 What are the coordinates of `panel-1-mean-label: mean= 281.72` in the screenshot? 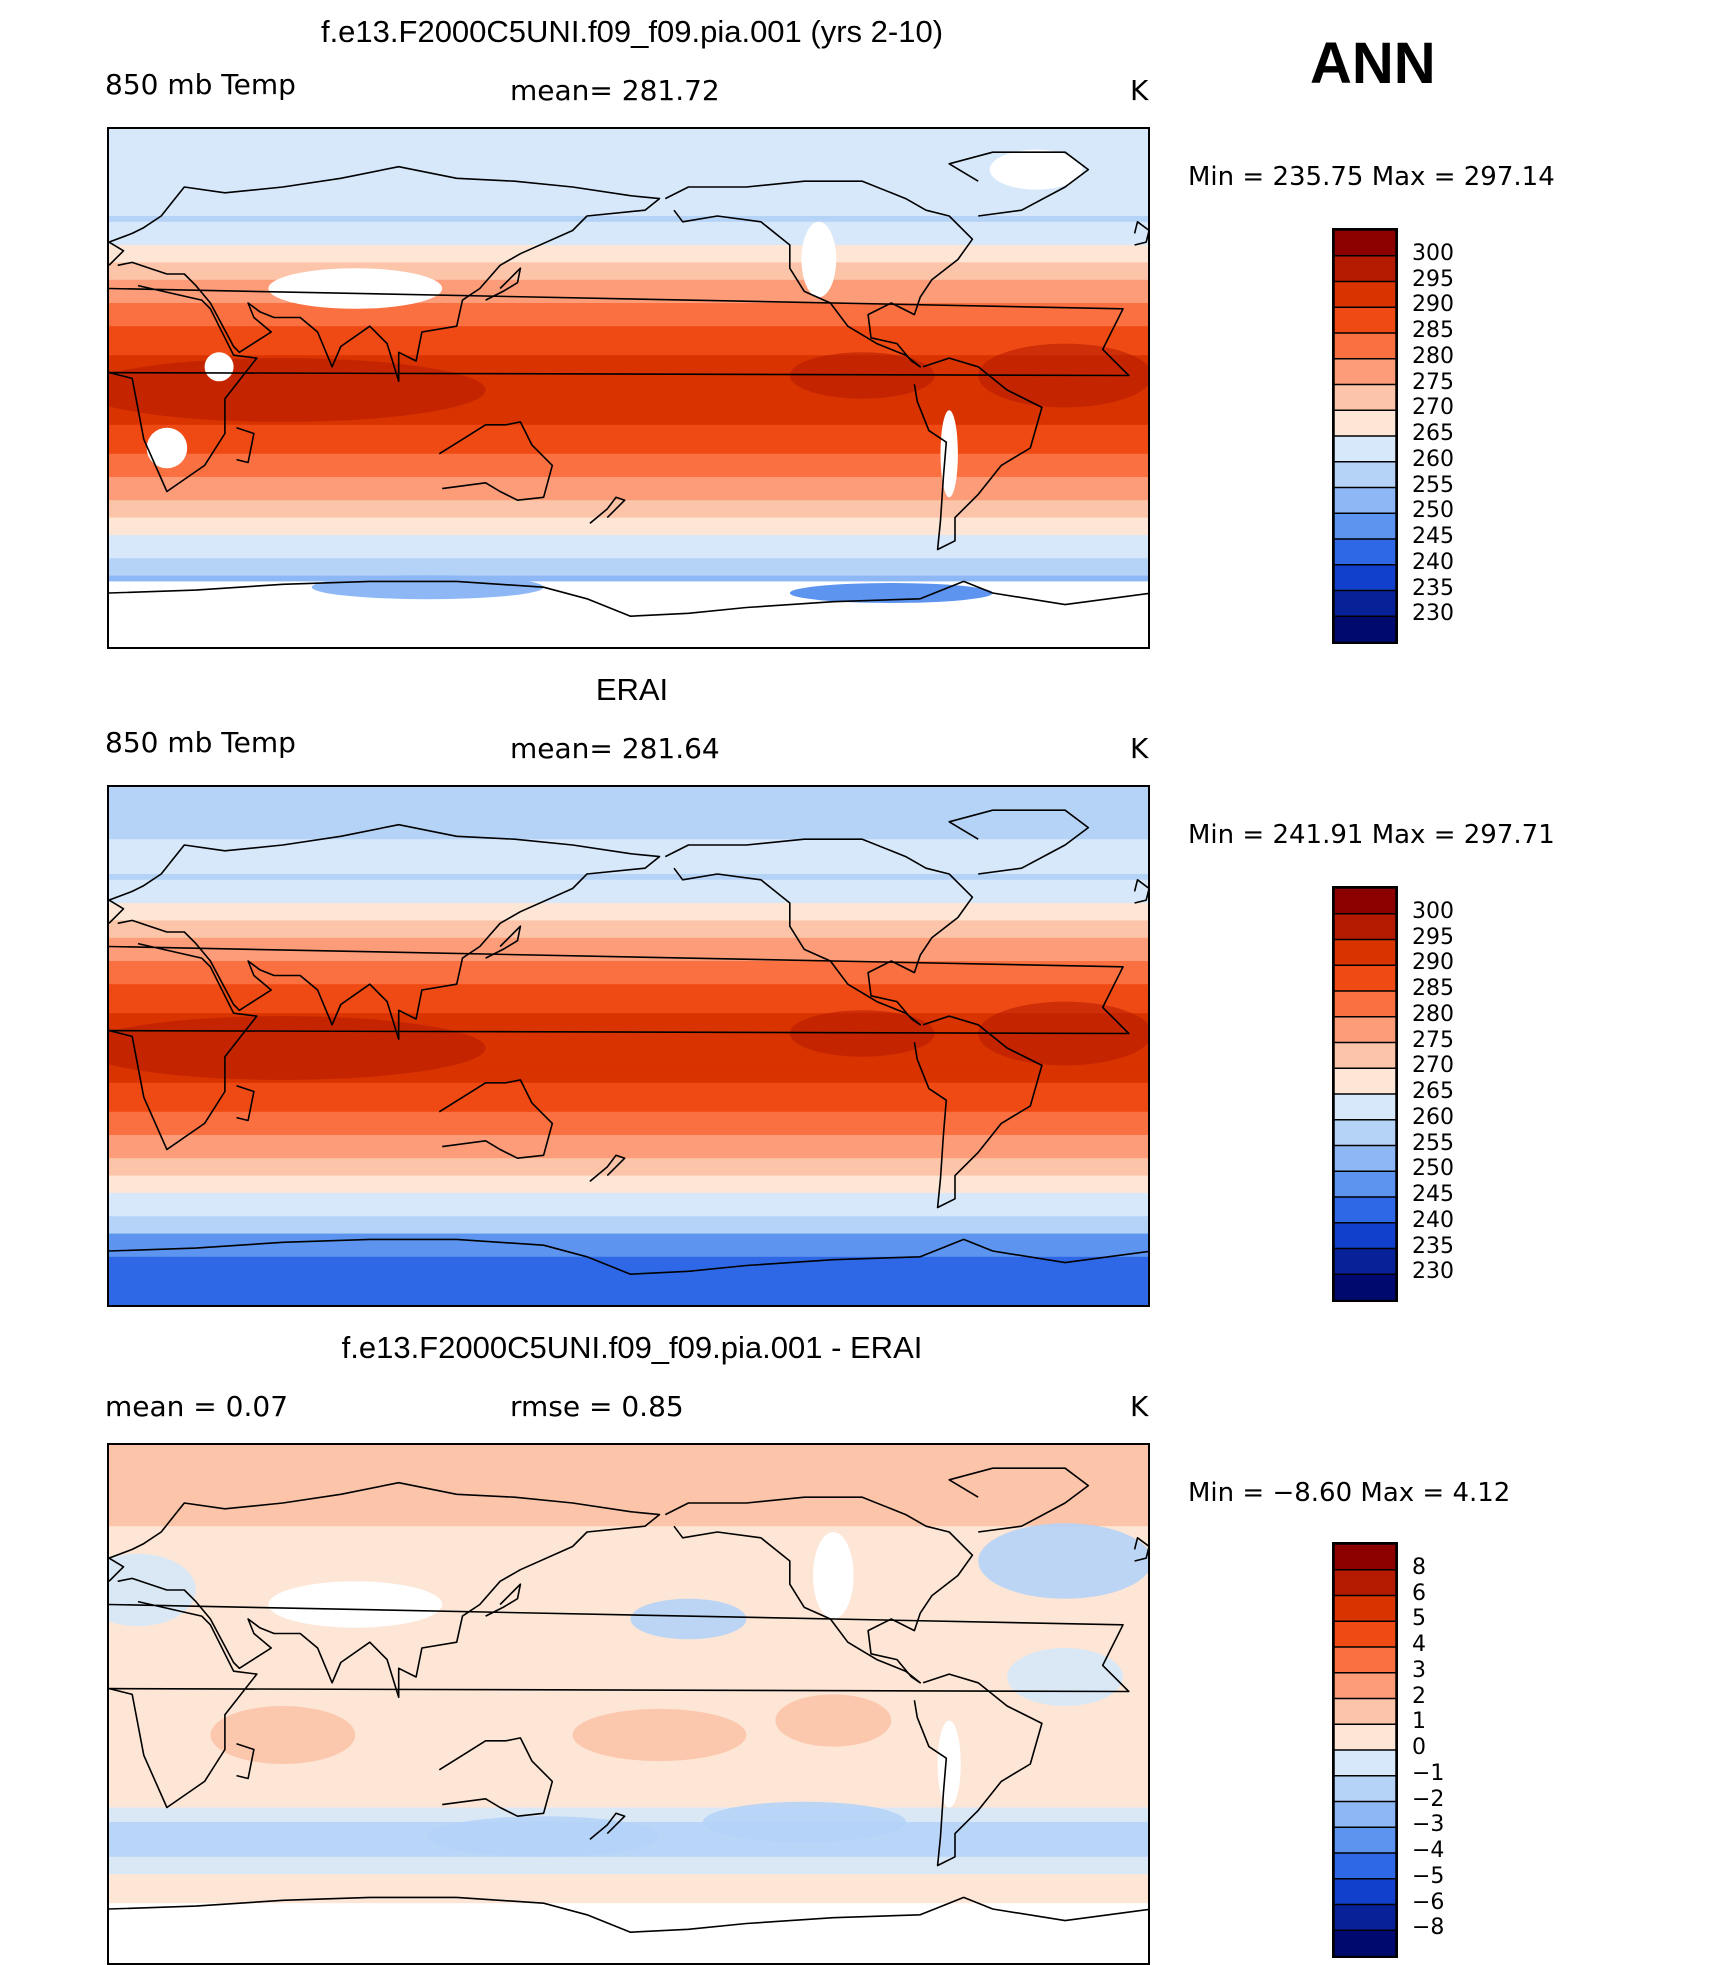 It's located at (615, 90).